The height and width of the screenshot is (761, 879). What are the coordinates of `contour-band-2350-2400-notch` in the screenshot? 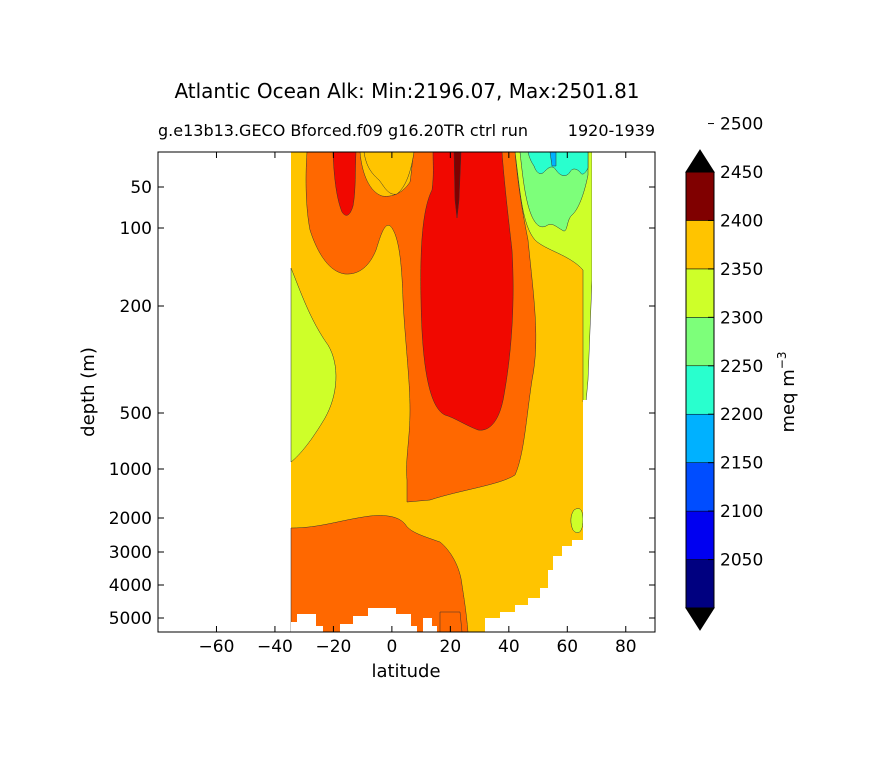 It's located at (389, 173).